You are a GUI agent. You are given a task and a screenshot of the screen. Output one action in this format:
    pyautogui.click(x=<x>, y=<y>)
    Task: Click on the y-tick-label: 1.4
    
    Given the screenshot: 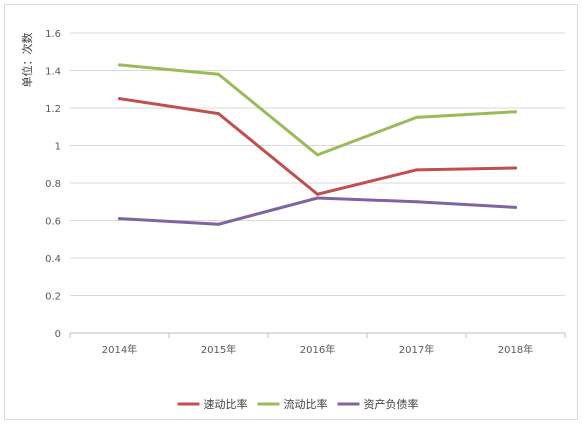 What is the action you would take?
    pyautogui.click(x=53, y=72)
    